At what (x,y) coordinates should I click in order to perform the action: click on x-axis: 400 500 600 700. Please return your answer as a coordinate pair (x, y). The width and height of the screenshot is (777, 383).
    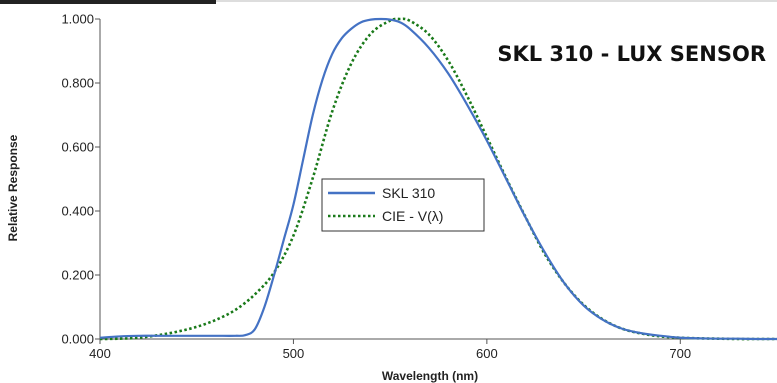
    Looking at the image, I should click on (433, 349).